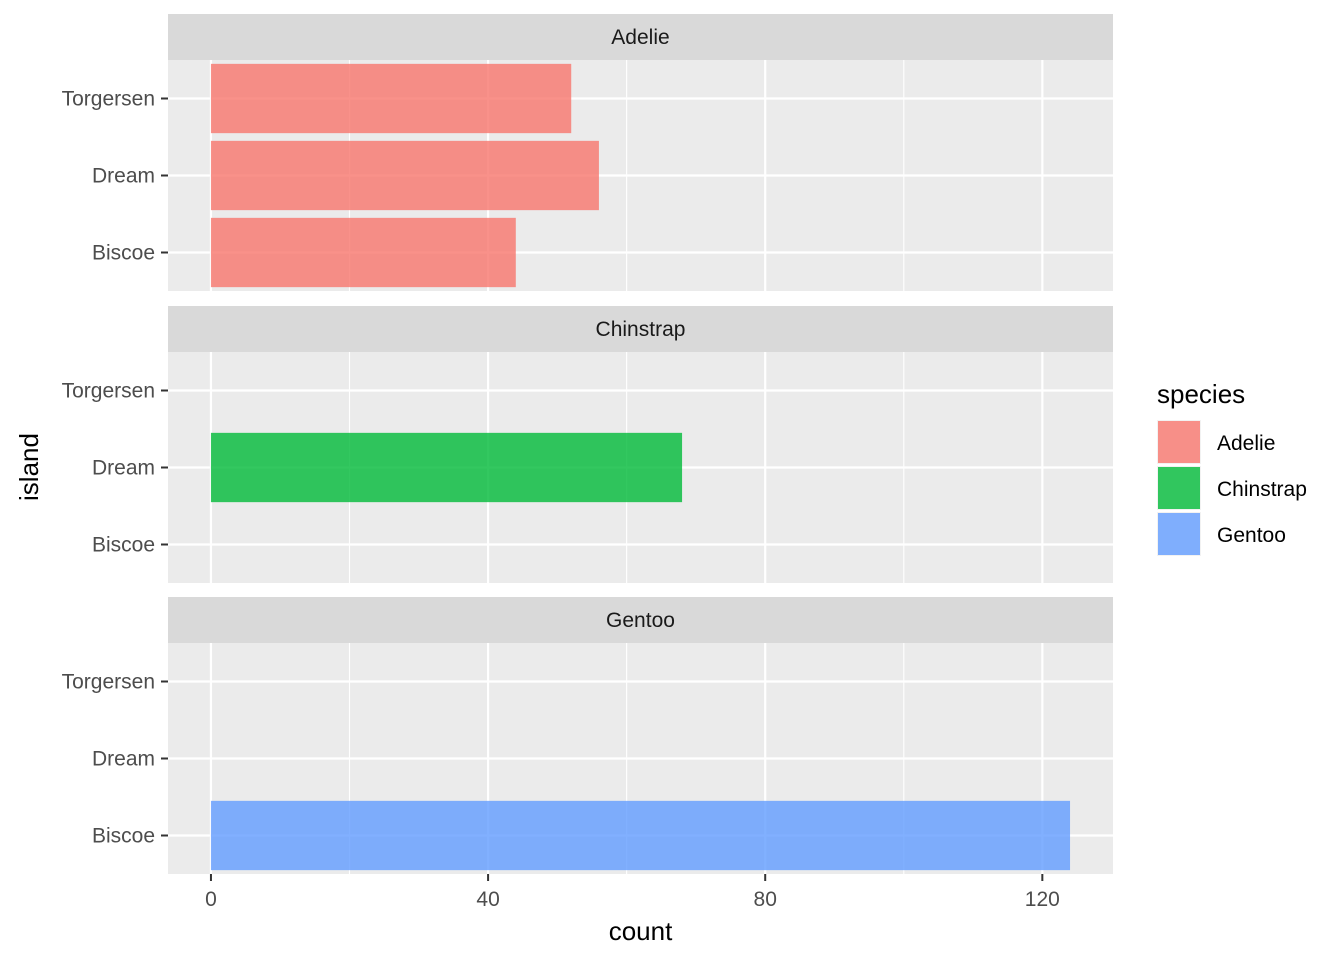  Describe the element at coordinates (211, 899) in the screenshot. I see `x-tick-label: 0` at that location.